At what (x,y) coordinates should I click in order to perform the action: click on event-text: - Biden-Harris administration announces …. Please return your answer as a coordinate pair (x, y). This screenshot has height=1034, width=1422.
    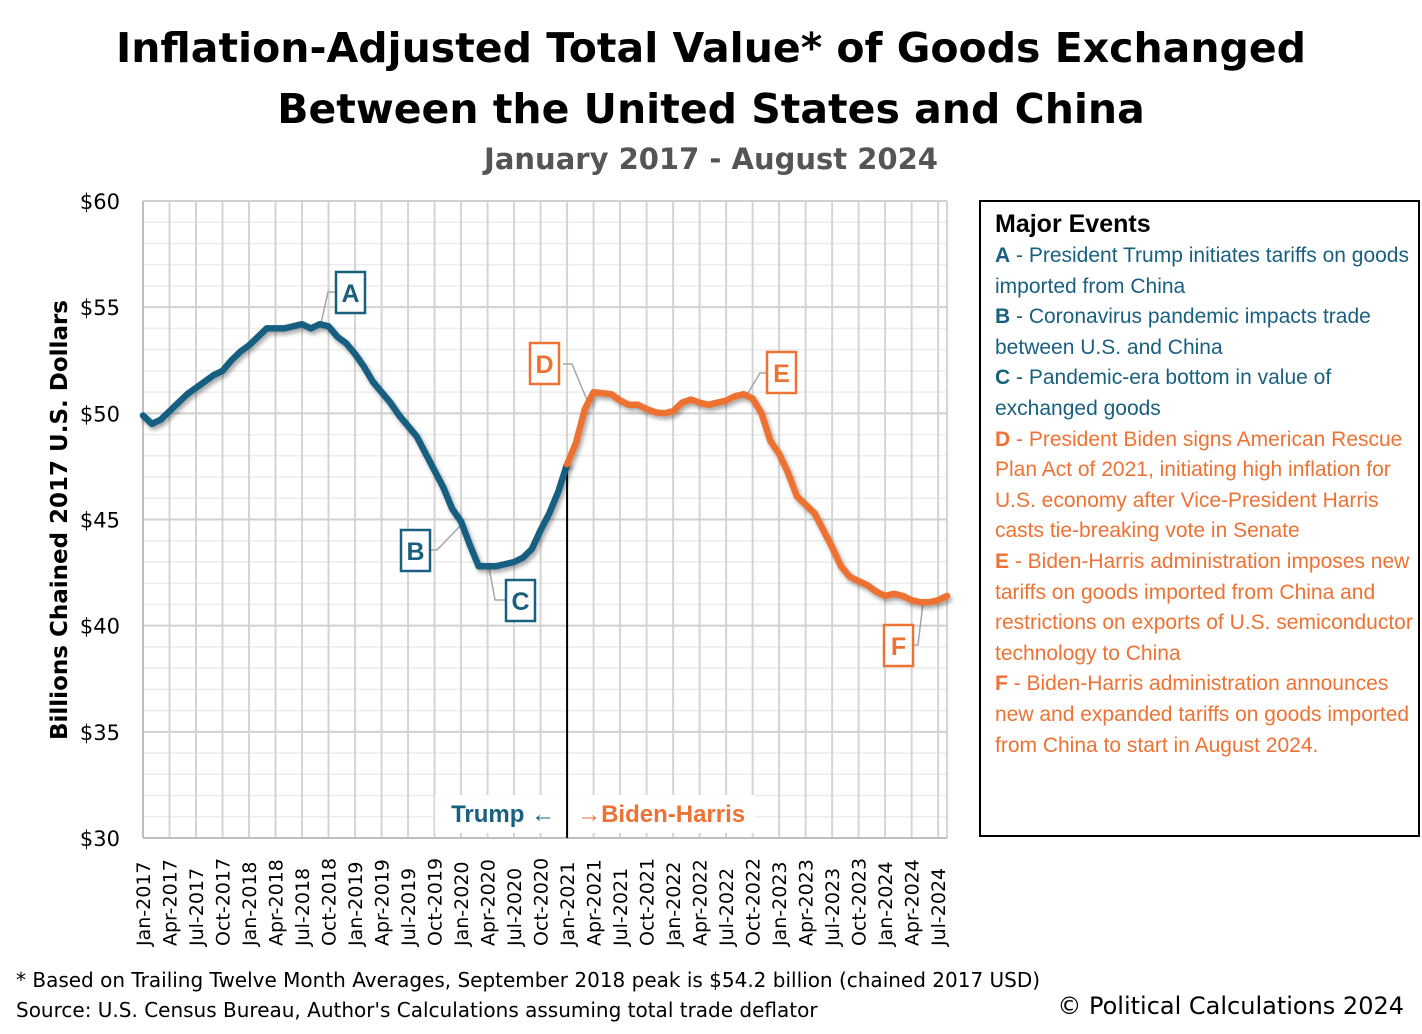
    Looking at the image, I should click on (1202, 714).